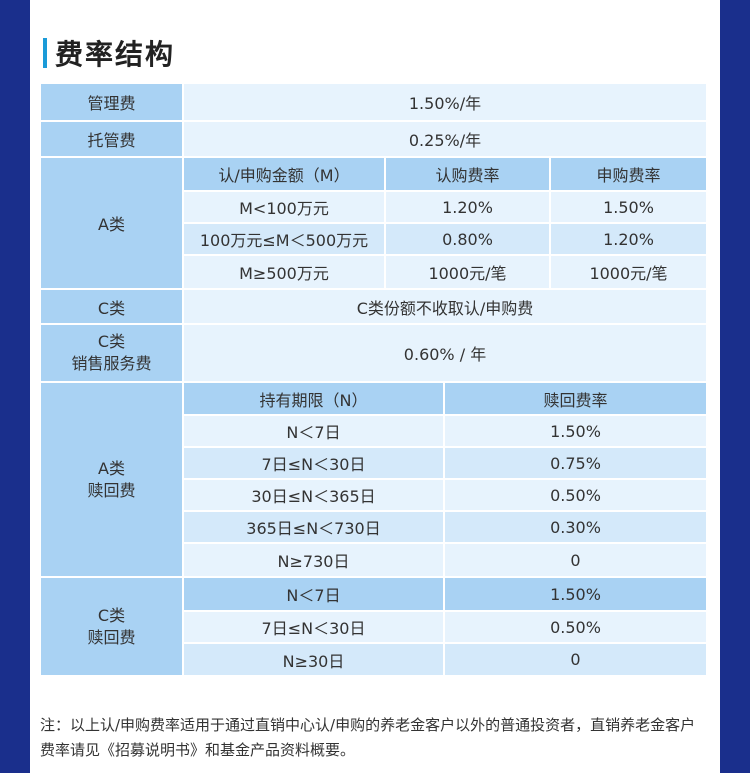 Image resolution: width=750 pixels, height=773 pixels. I want to click on row-management-fee: 管理费 1.50%/年, so click(373, 102).